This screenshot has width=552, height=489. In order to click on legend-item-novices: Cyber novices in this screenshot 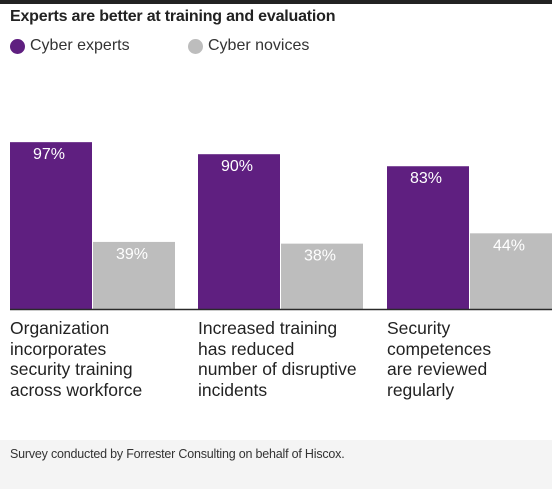, I will do `click(248, 46)`.